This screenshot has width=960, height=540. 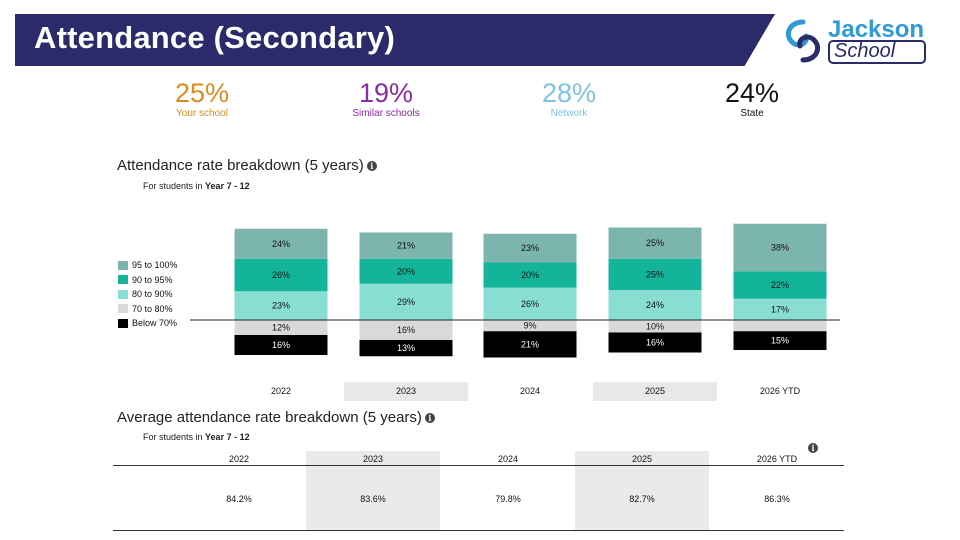 I want to click on bar-data-label: 17%, so click(x=780, y=309).